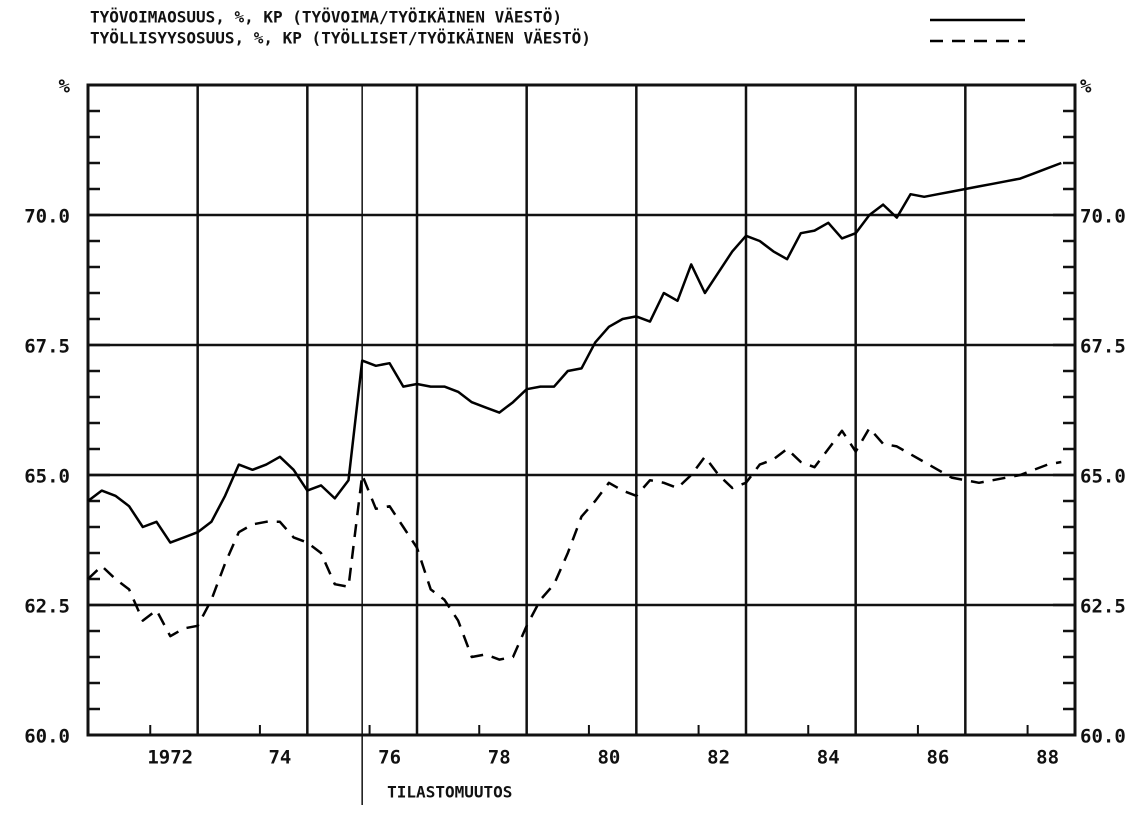 This screenshot has height=827, width=1143. I want to click on x-tick-label: 74, so click(279, 758).